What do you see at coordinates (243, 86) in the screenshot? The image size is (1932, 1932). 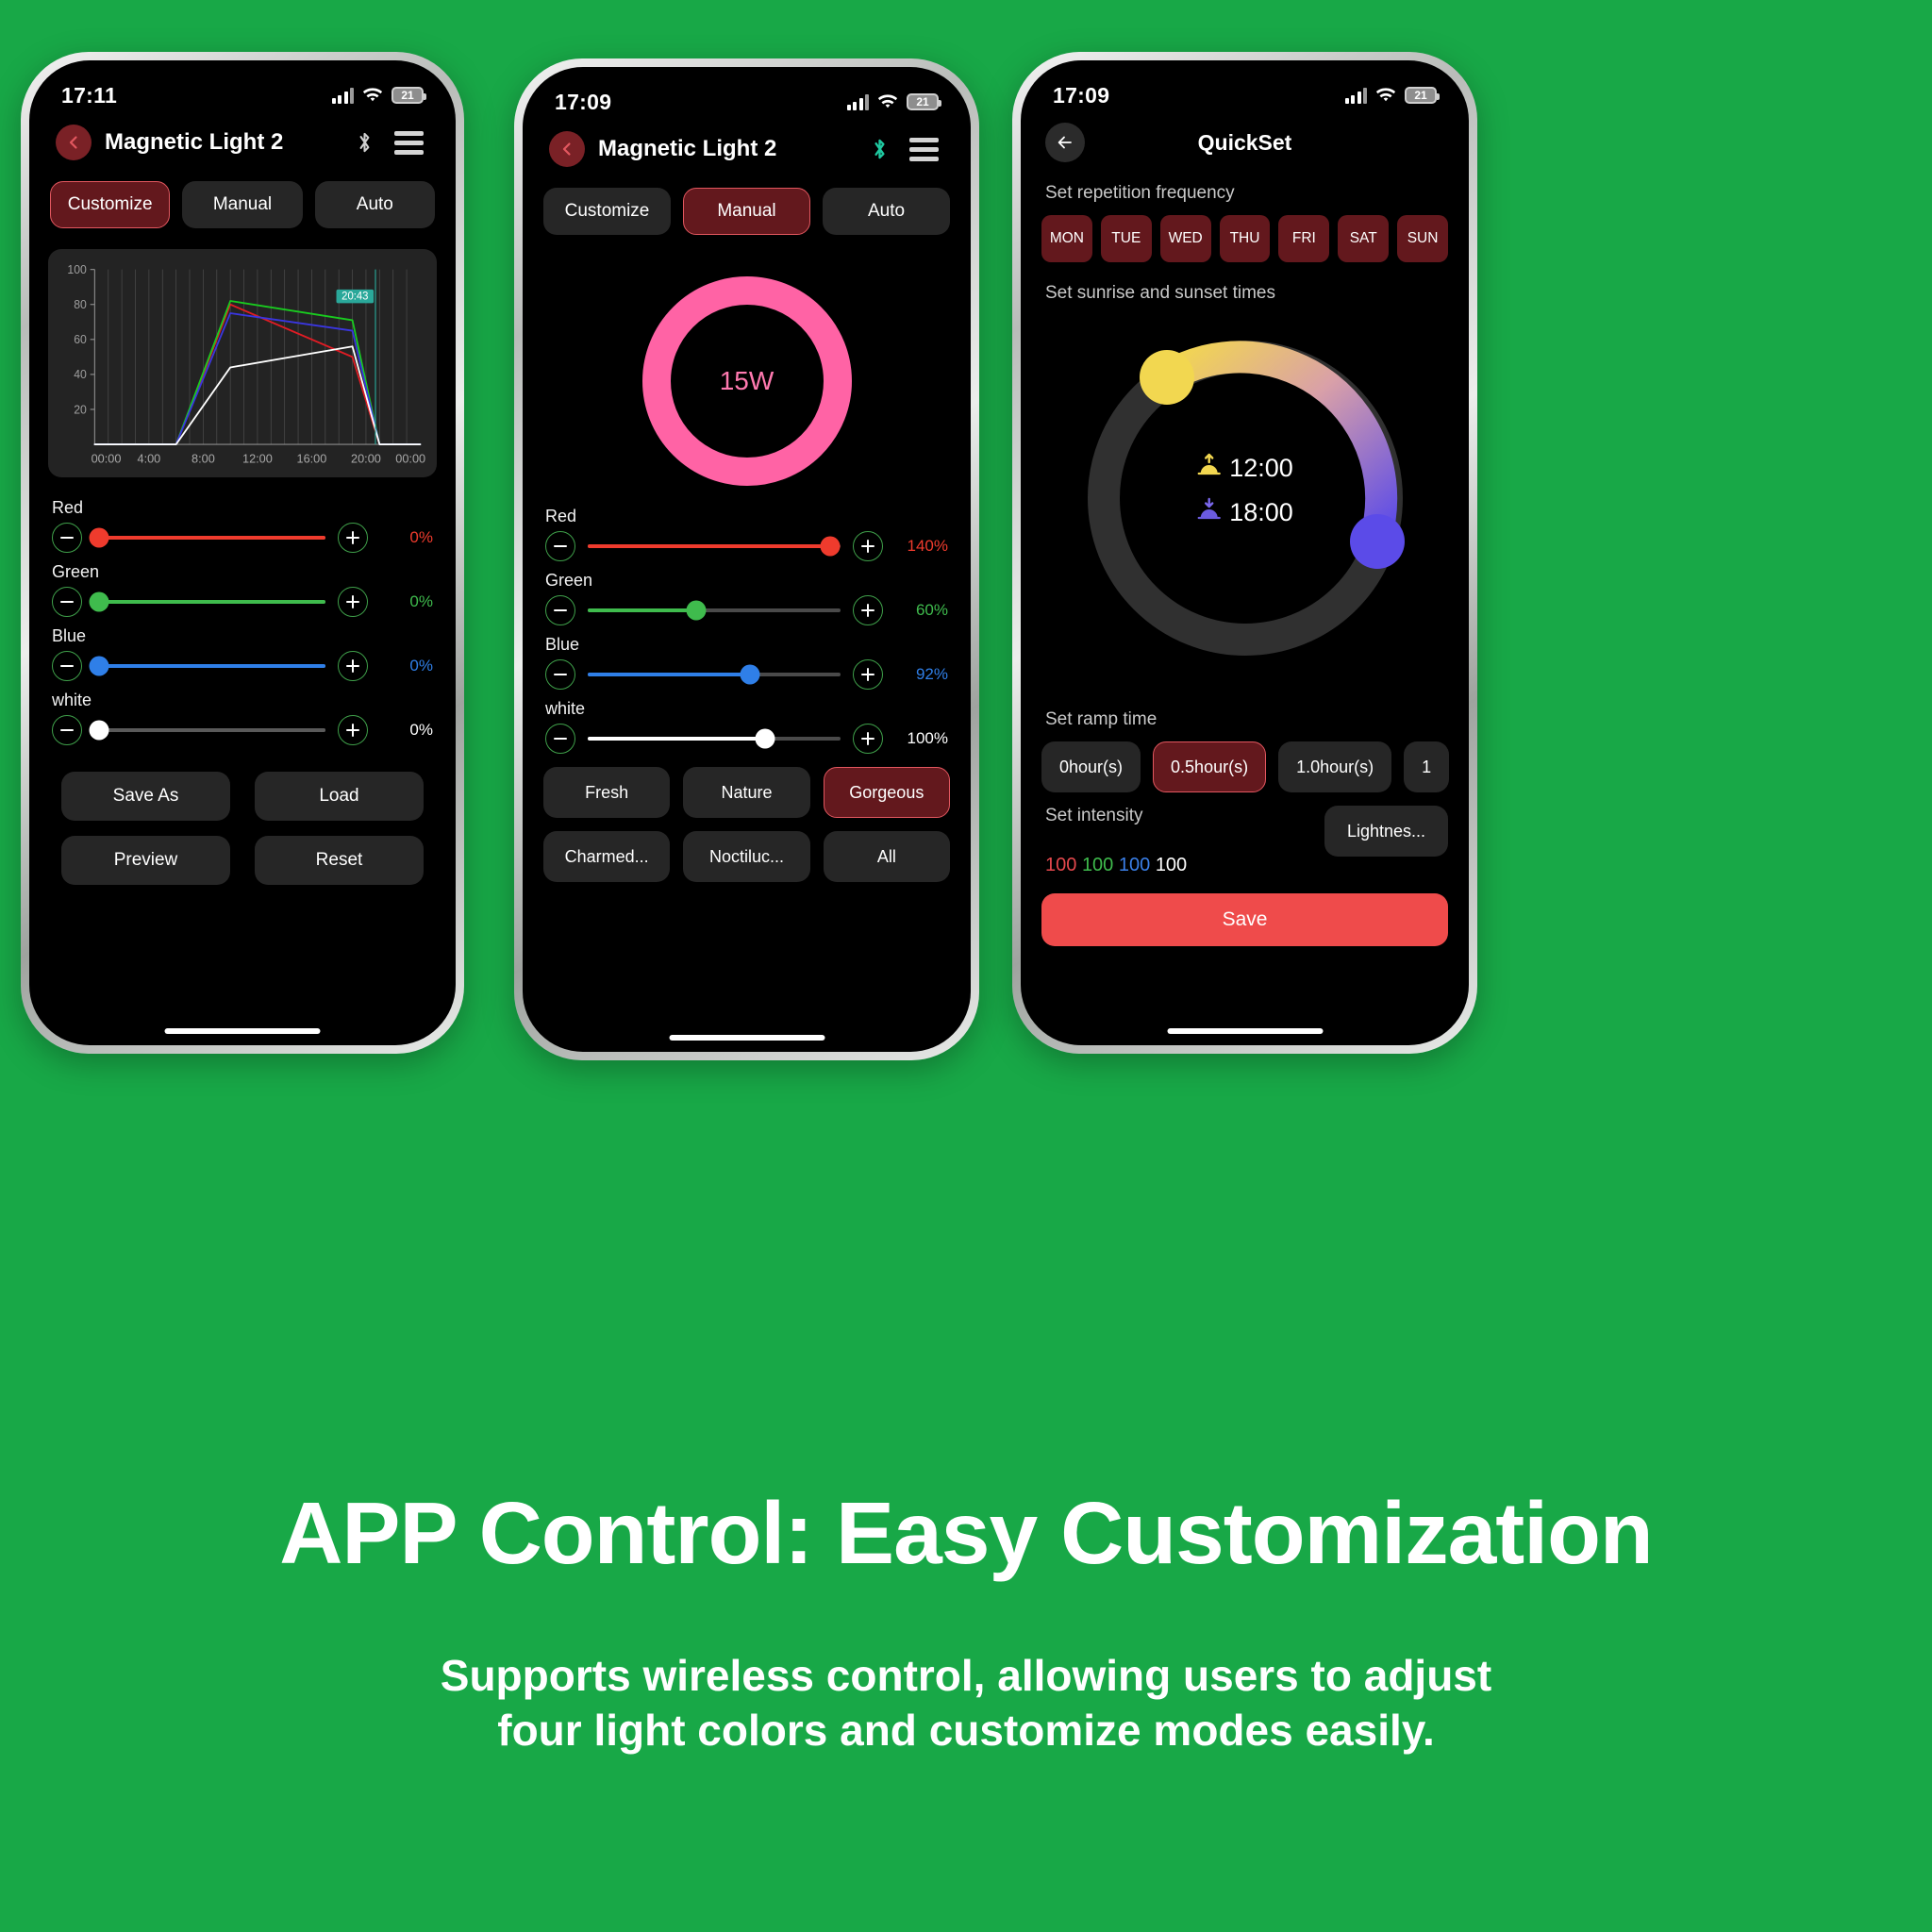 I see `status-bar-1: 17:11 21` at bounding box center [243, 86].